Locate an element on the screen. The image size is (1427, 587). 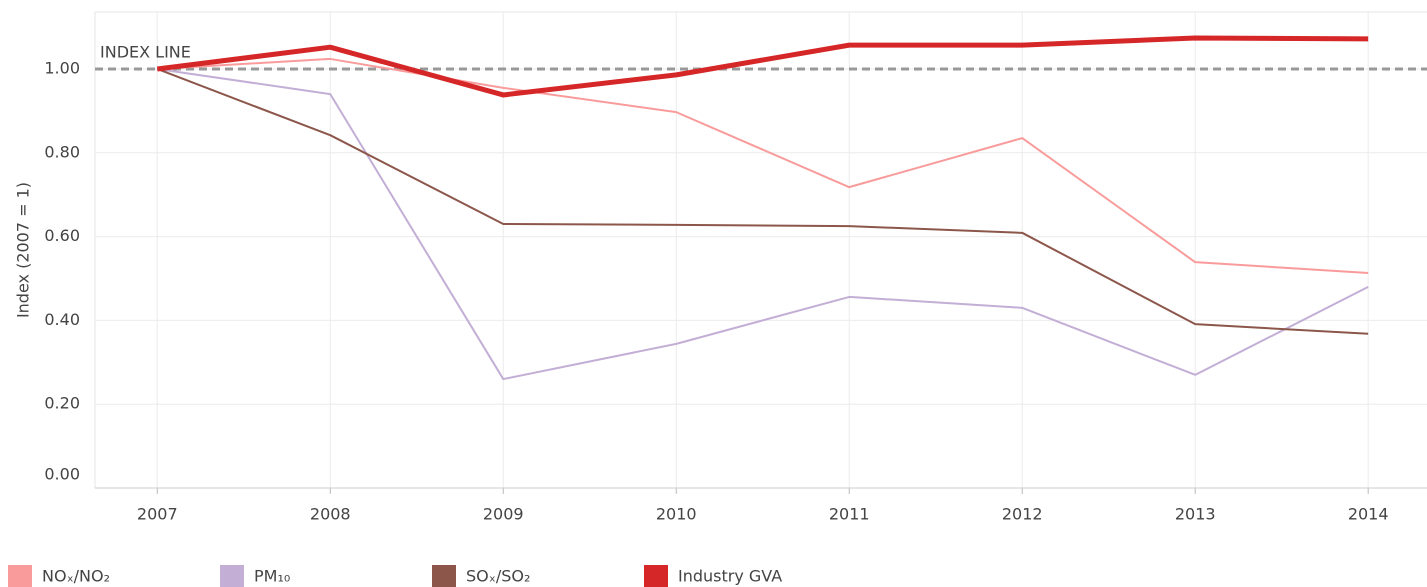
series-line is located at coordinates (762, 66).